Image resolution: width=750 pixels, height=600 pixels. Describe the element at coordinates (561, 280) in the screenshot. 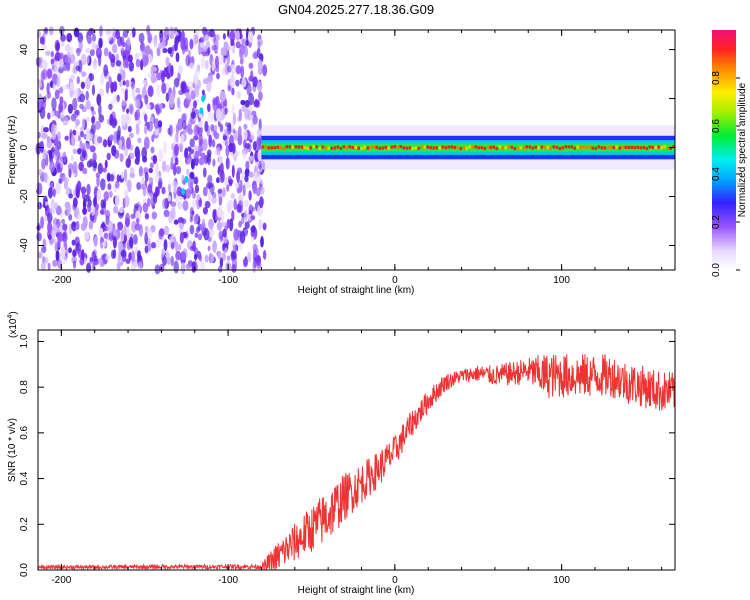

I see `spectrogram-xtick-label: 100` at that location.